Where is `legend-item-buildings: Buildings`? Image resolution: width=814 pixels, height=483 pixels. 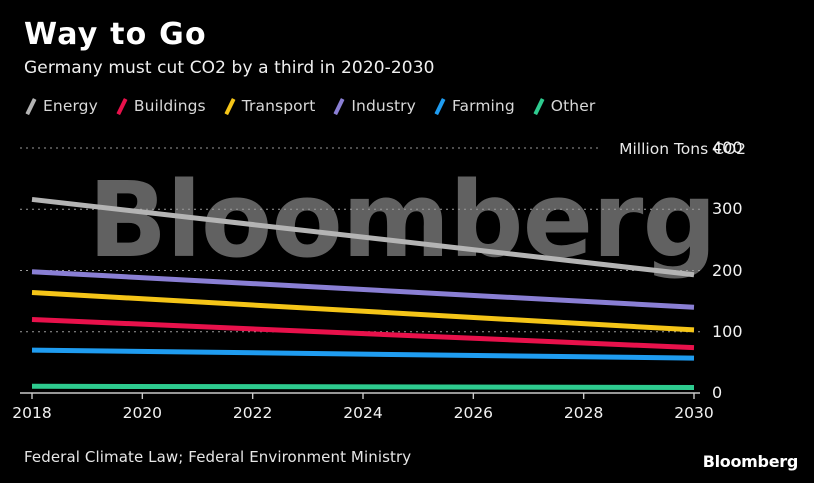 legend-item-buildings: Buildings is located at coordinates (160, 106).